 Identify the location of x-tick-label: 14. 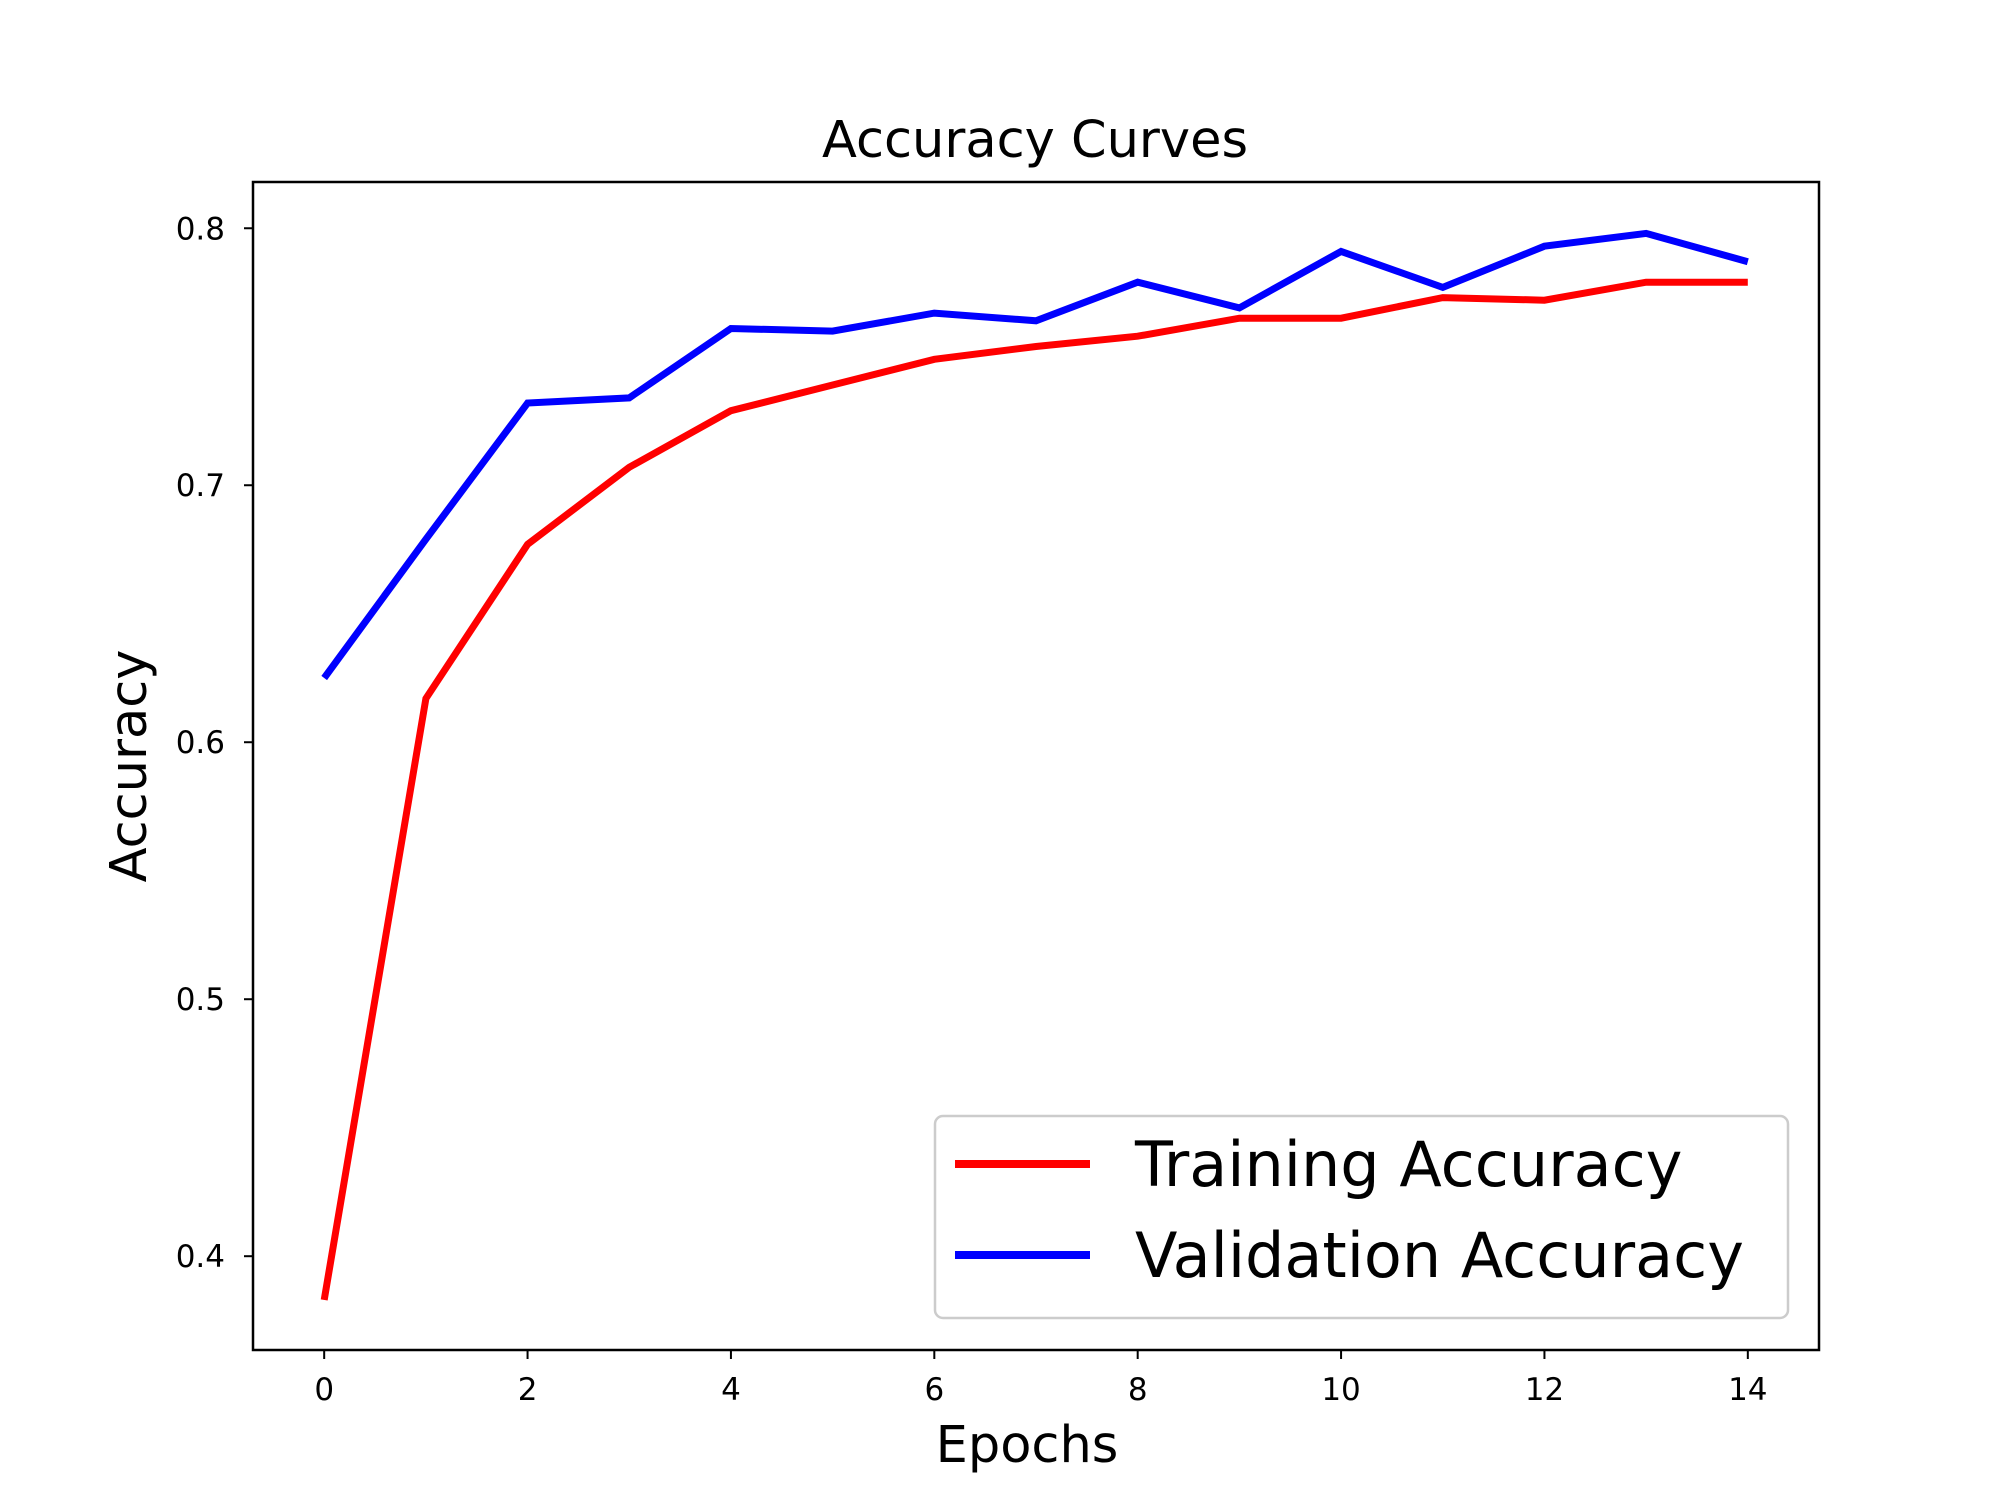
(1747, 1390).